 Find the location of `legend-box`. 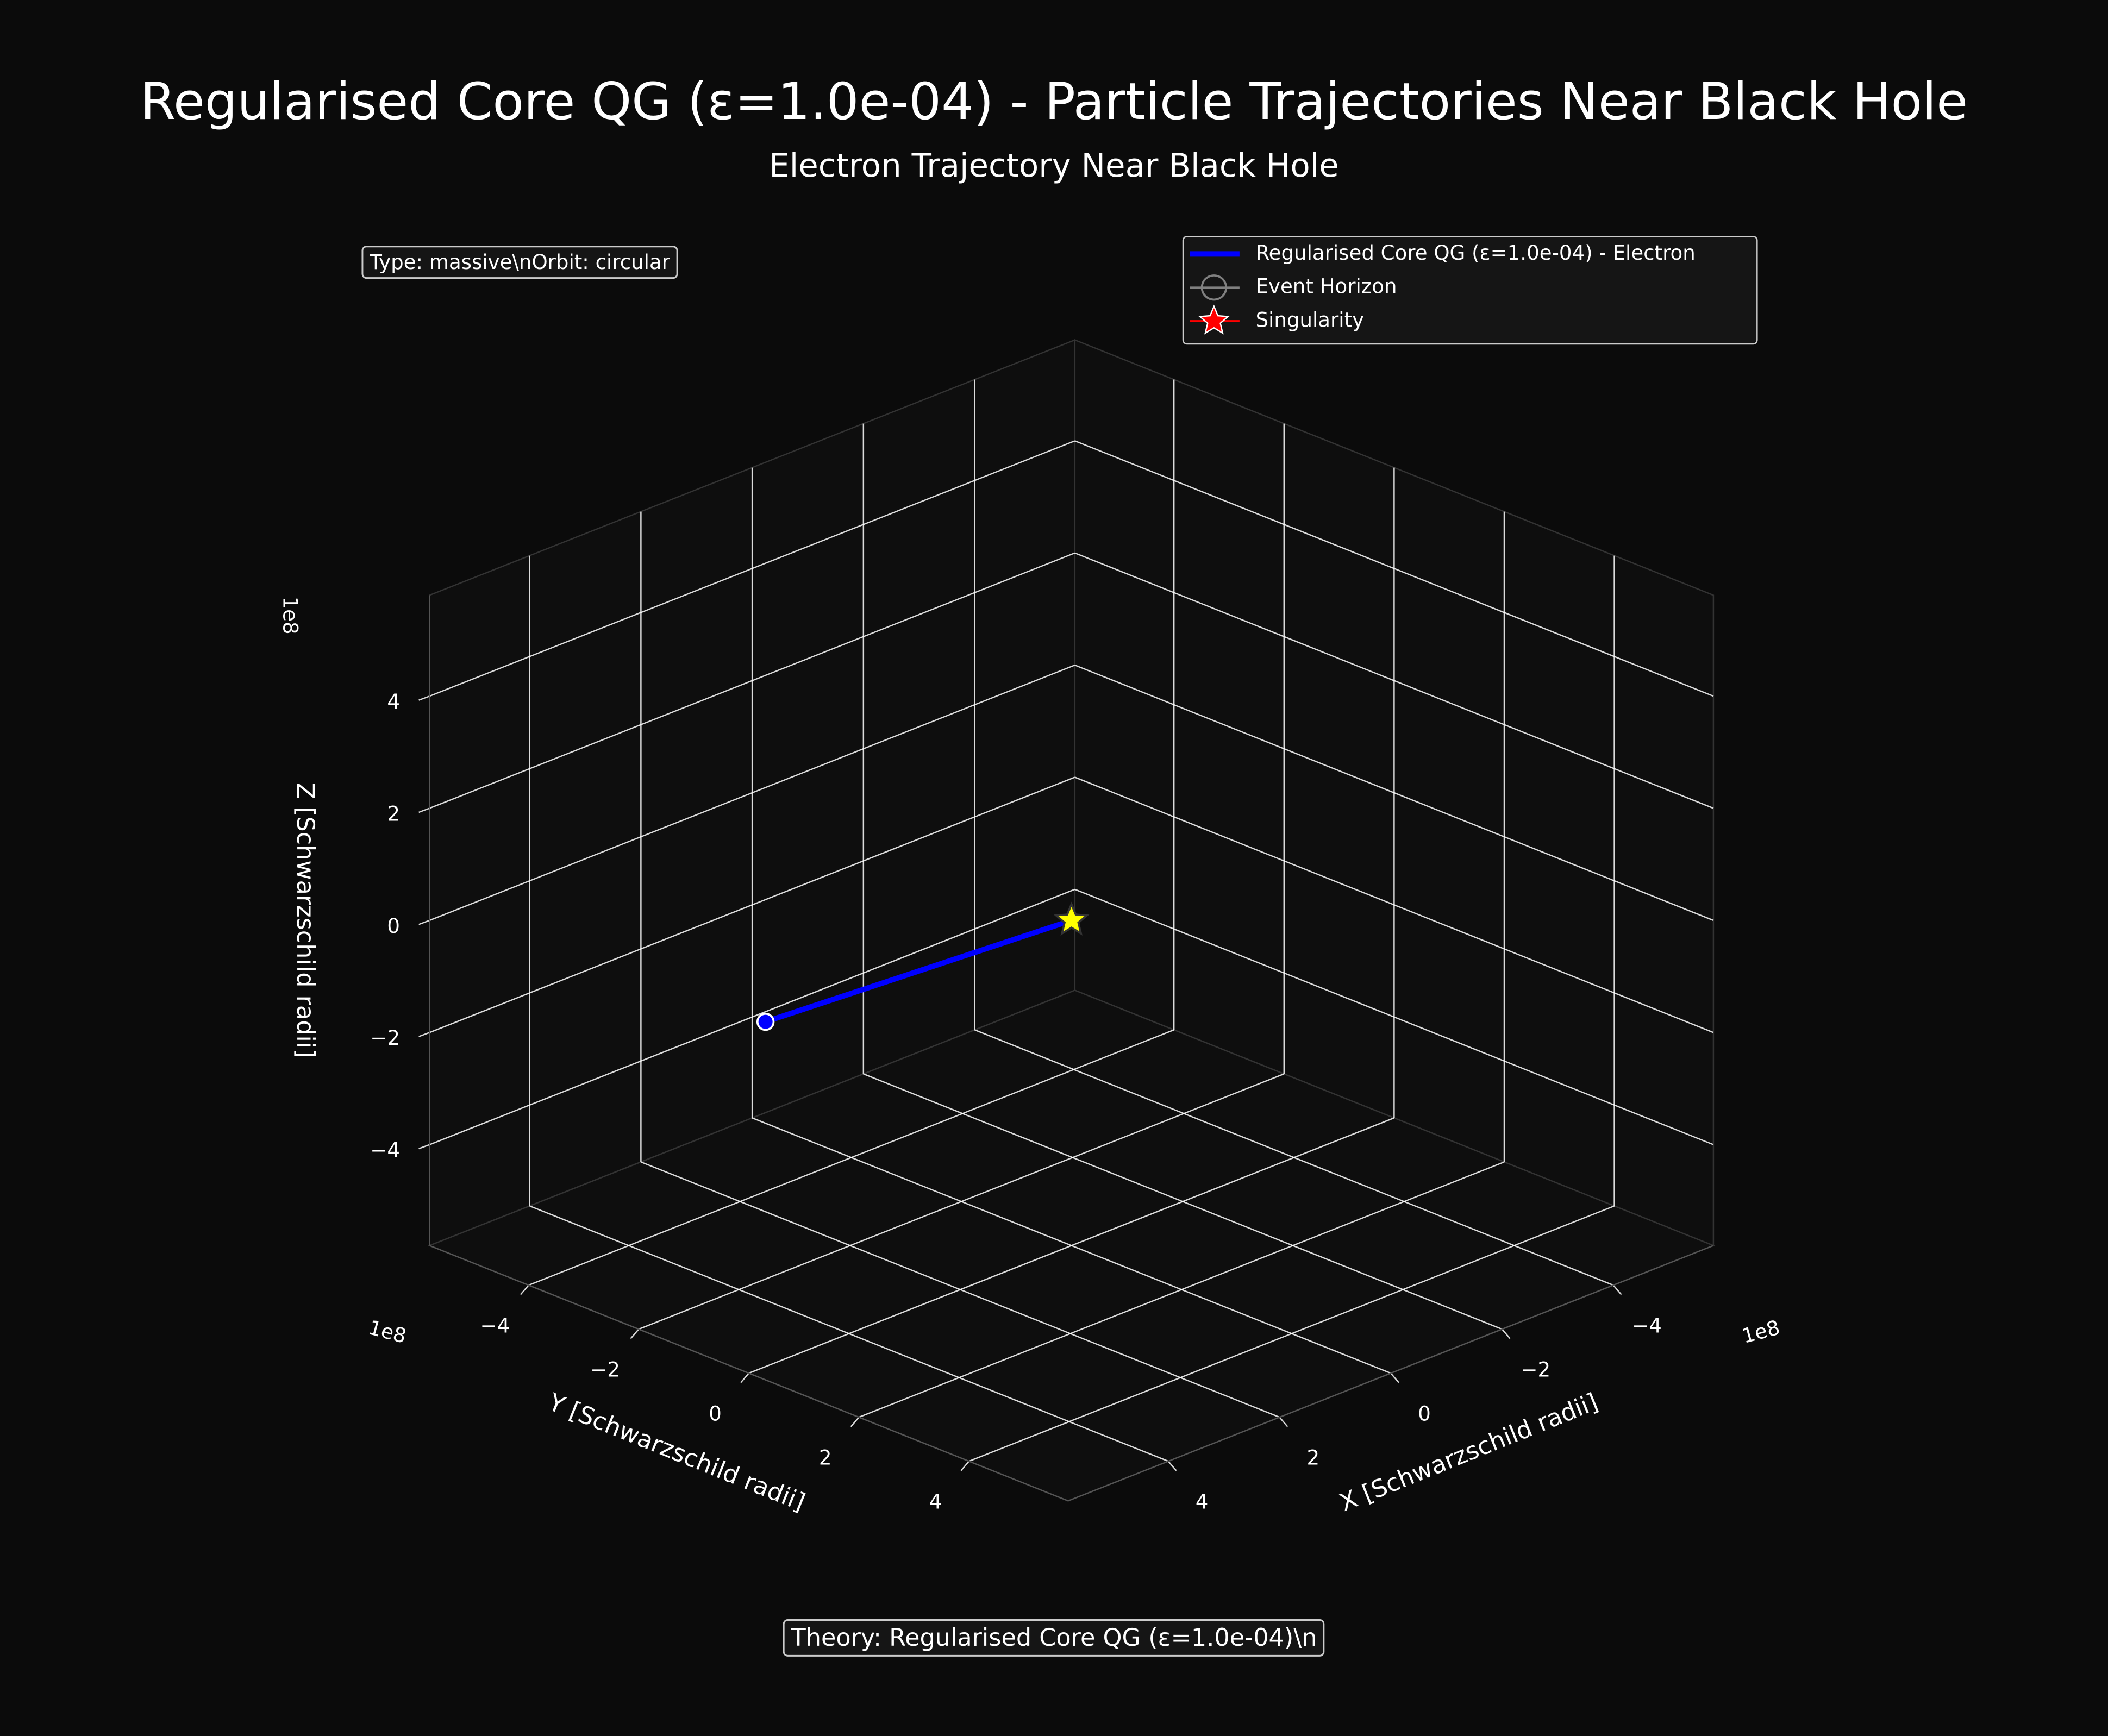

legend-box is located at coordinates (1470, 290).